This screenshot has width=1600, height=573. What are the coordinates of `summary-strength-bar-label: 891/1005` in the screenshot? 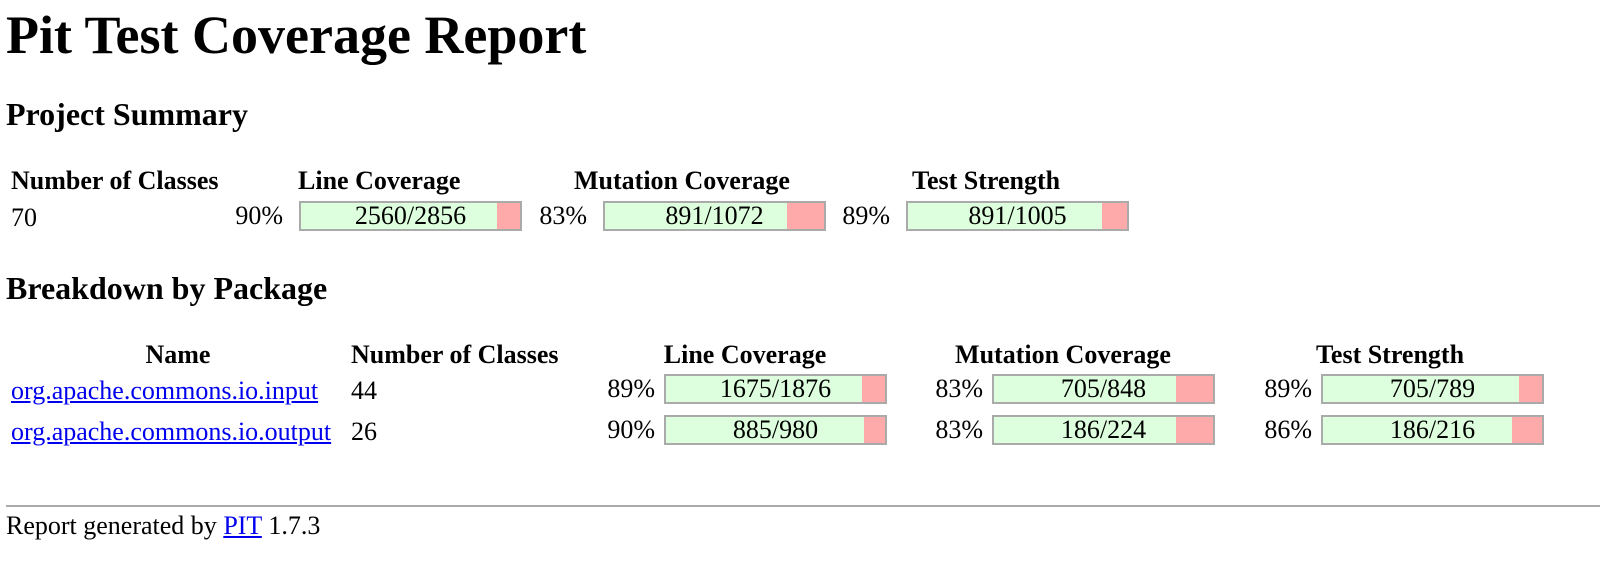 It's located at (1017, 215).